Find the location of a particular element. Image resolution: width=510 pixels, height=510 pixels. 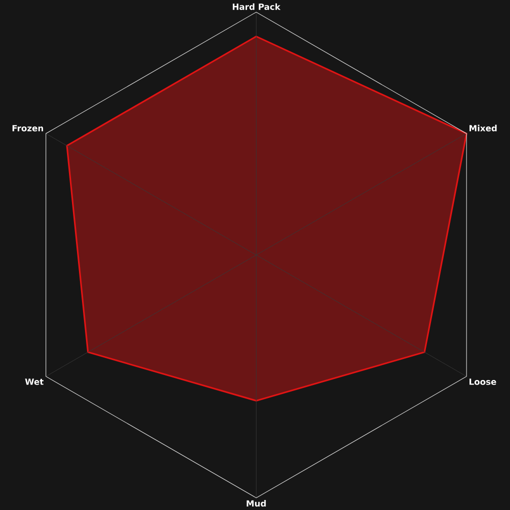

spoke-label: Loose is located at coordinates (483, 381).